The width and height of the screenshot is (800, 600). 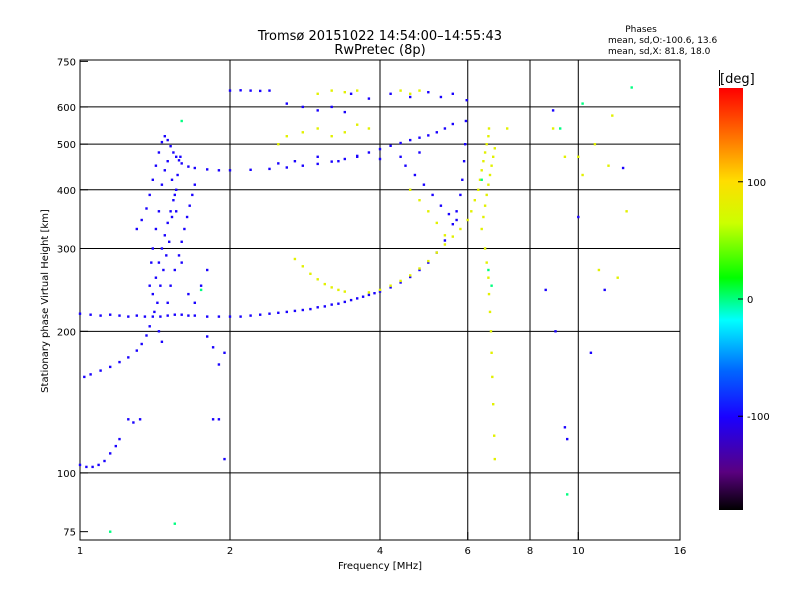 I want to click on y-axis-label: Stationary phase Virtual Height [km], so click(x=45, y=301).